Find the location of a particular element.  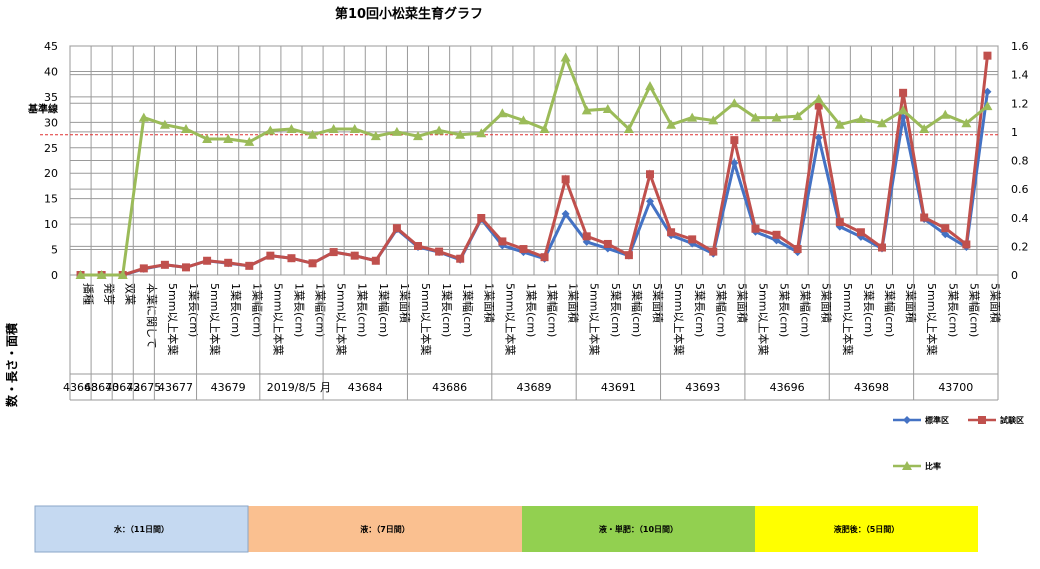

date-group-label: 43684 is located at coordinates (365, 387).